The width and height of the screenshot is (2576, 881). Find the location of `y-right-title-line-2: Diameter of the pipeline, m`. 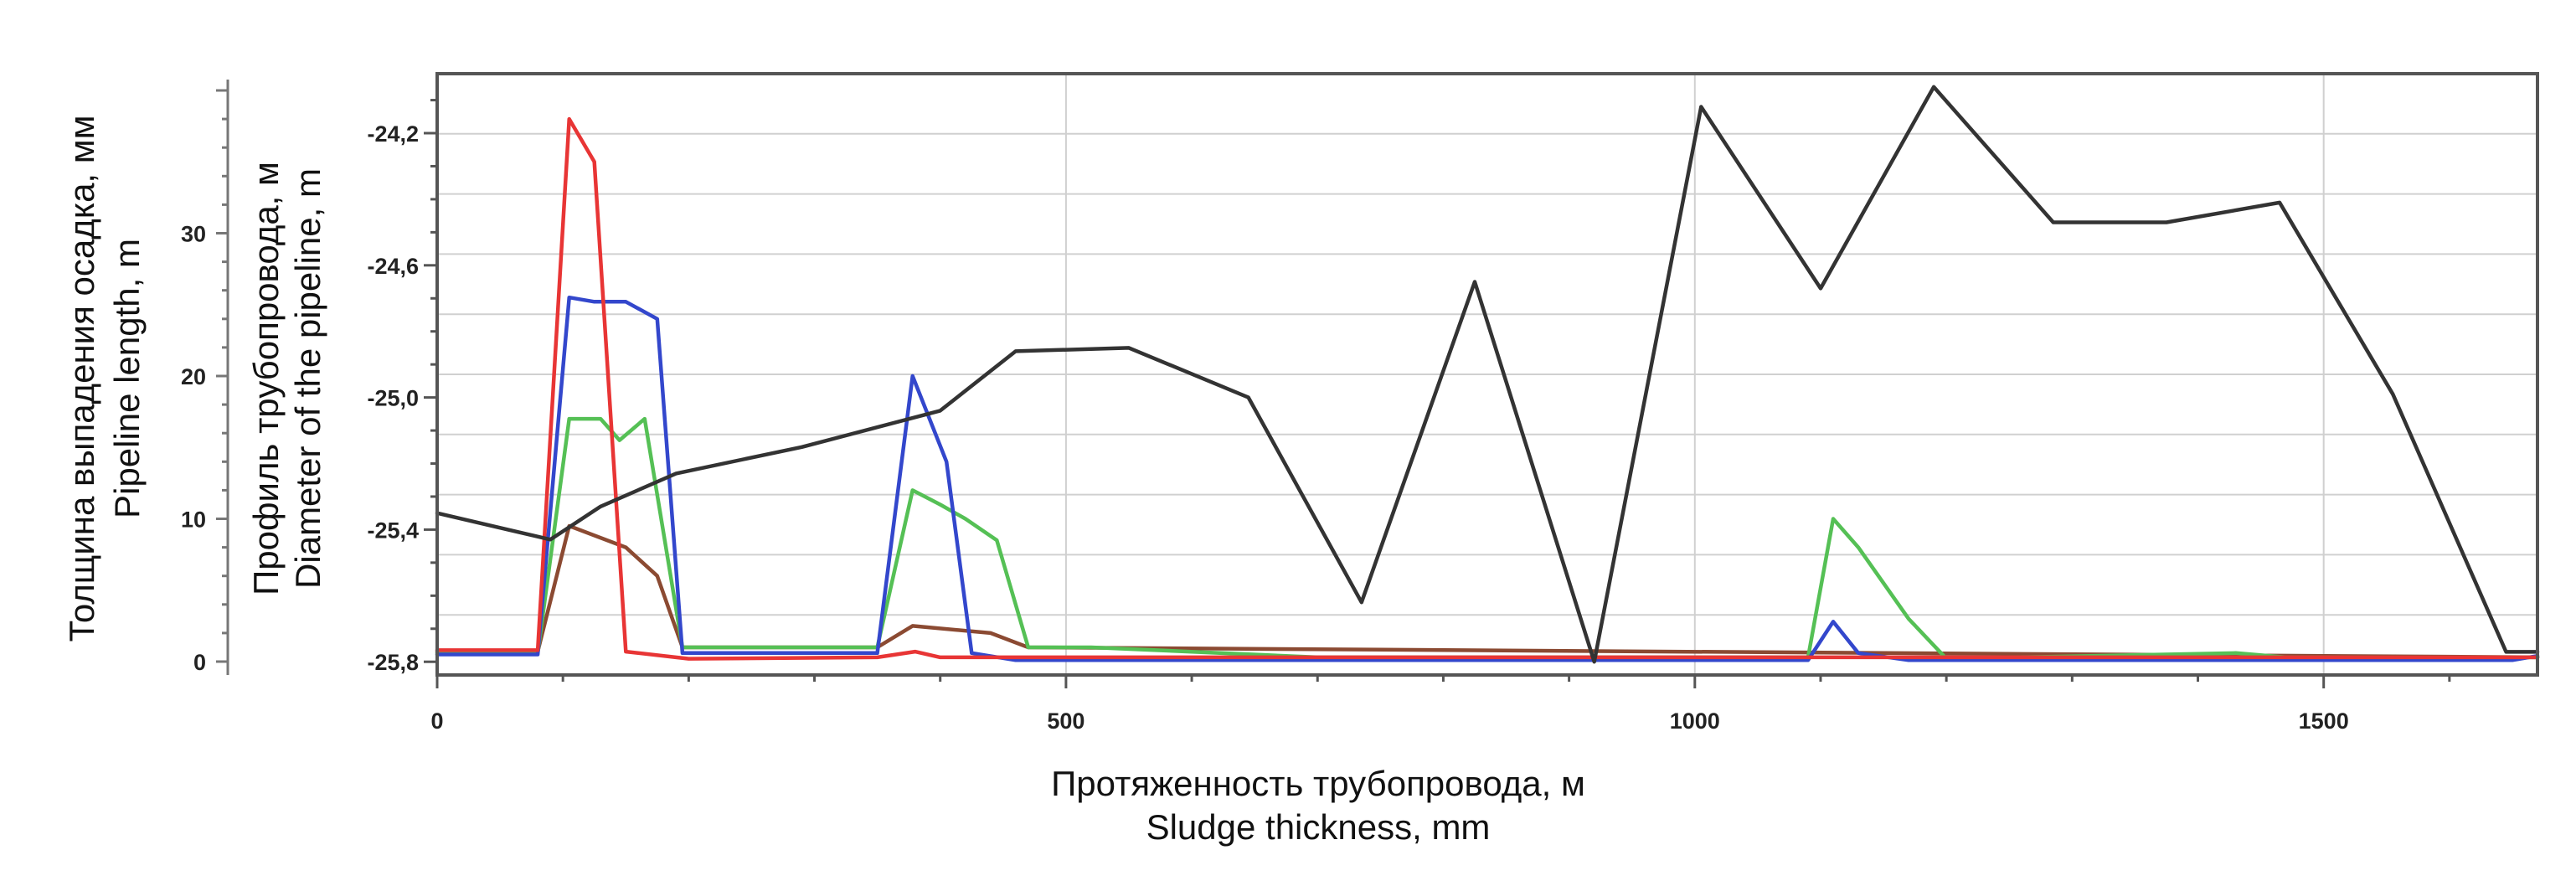

y-right-title-line-2: Diameter of the pipeline, m is located at coordinates (307, 378).